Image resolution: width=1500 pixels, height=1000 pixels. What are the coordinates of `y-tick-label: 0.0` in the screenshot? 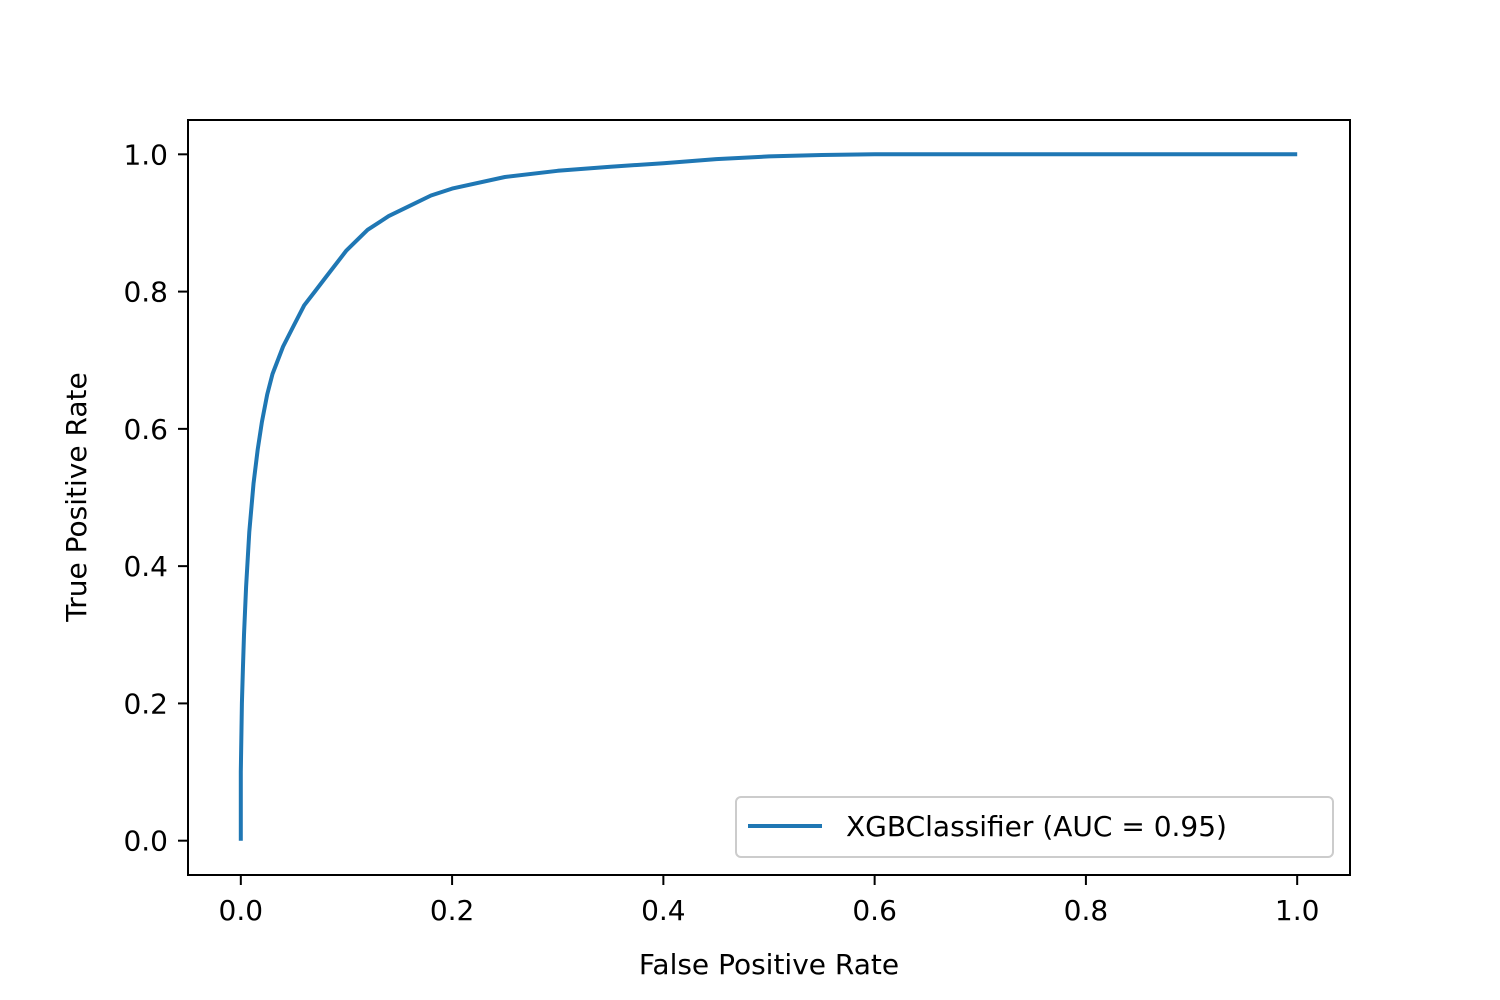 It's located at (145, 841).